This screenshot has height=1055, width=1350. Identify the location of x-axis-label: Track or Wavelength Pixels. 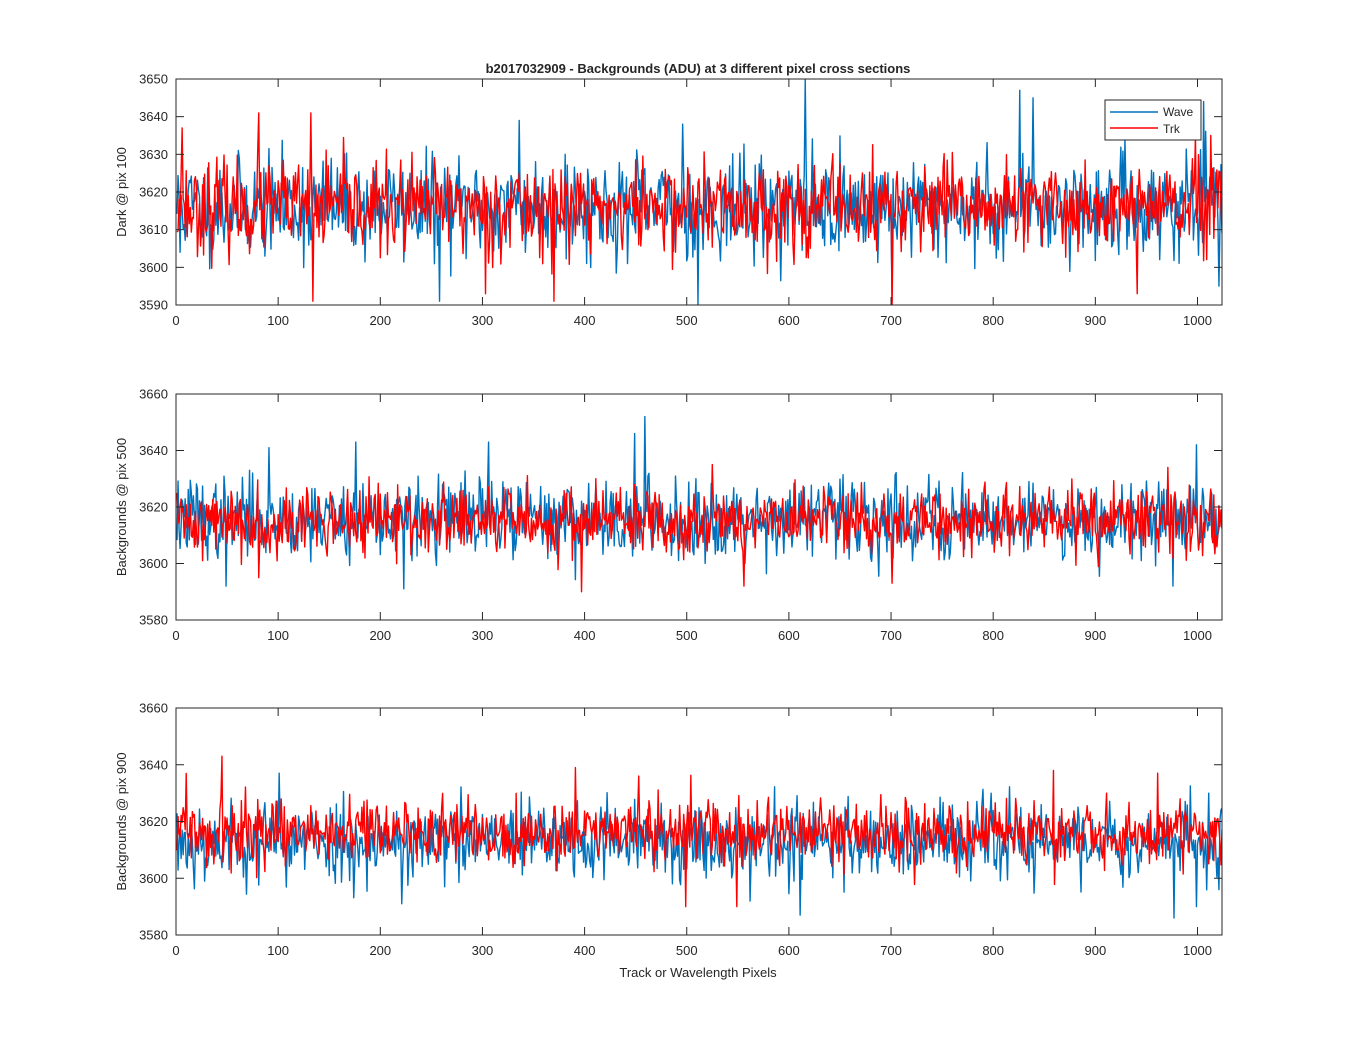
(698, 972).